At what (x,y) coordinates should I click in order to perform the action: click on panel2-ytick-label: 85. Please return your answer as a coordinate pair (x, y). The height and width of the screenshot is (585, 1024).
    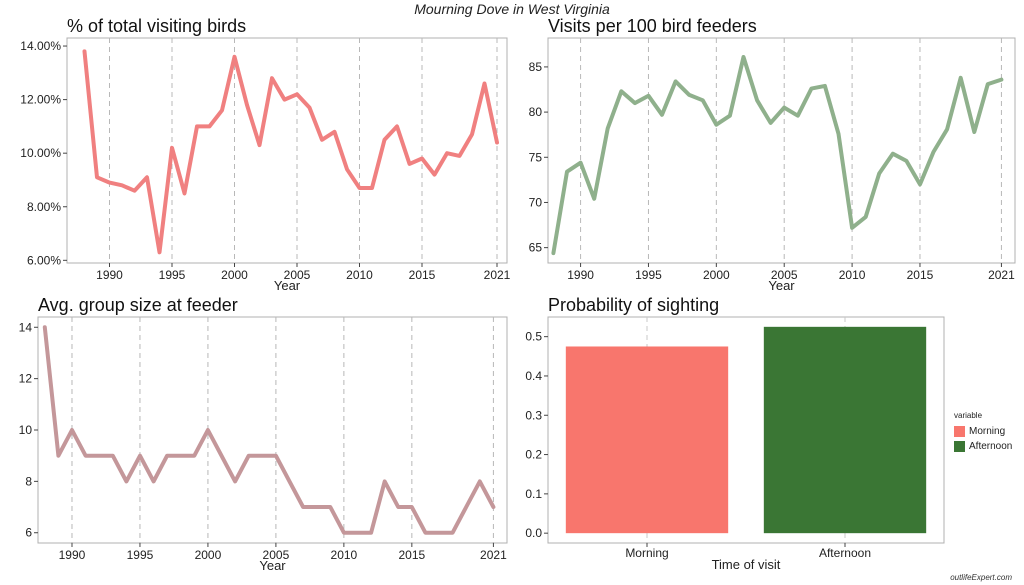
    Looking at the image, I should click on (536, 67).